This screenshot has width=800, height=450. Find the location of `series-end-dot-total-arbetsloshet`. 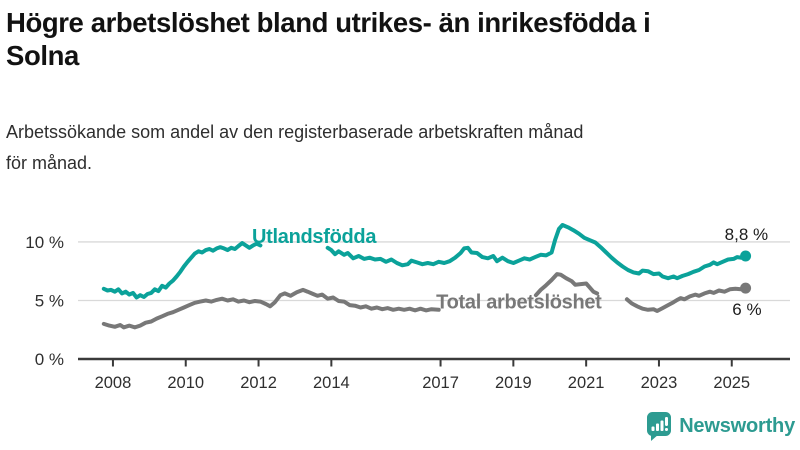

series-end-dot-total-arbetsloshet is located at coordinates (746, 288).